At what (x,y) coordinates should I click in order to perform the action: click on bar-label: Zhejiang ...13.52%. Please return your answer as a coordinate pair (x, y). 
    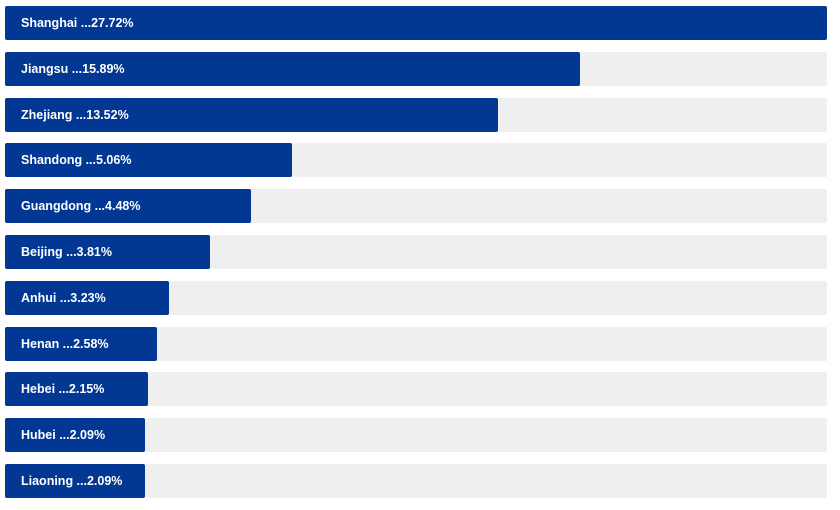
    Looking at the image, I should click on (75, 114).